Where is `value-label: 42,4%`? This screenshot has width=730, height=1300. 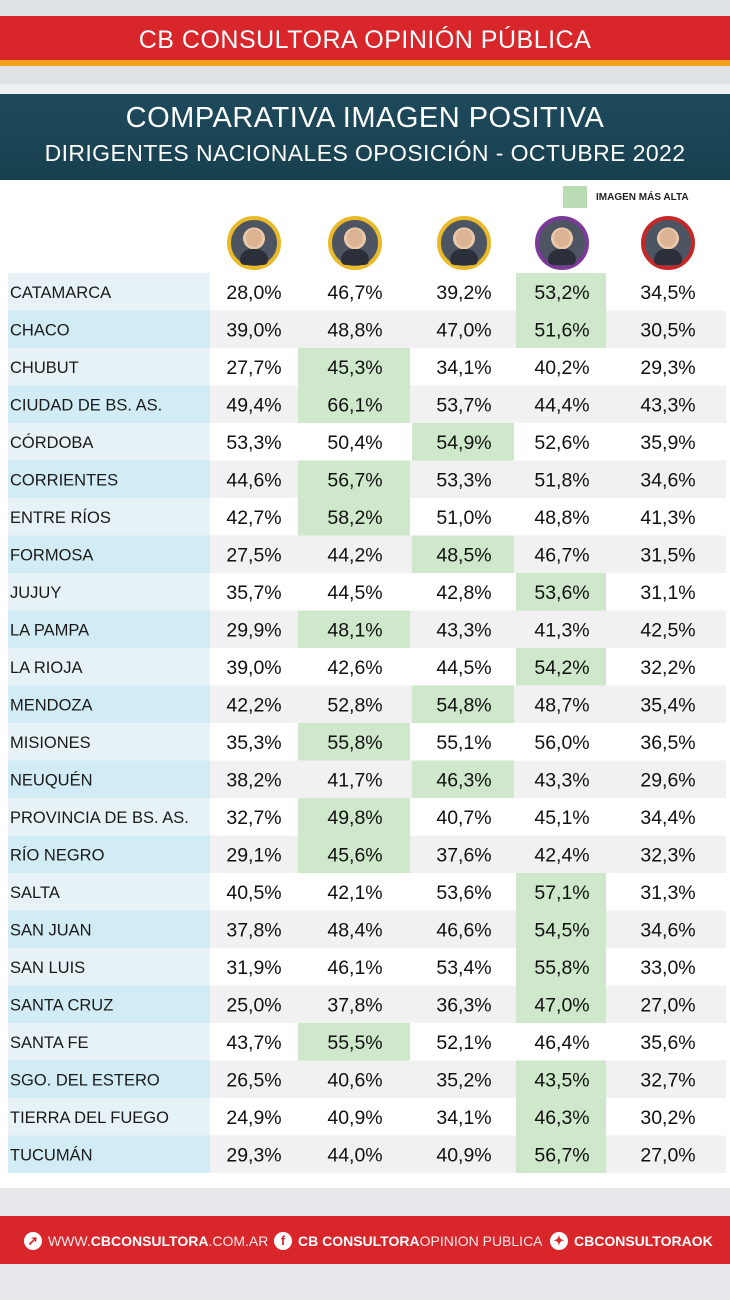 value-label: 42,4% is located at coordinates (561, 855).